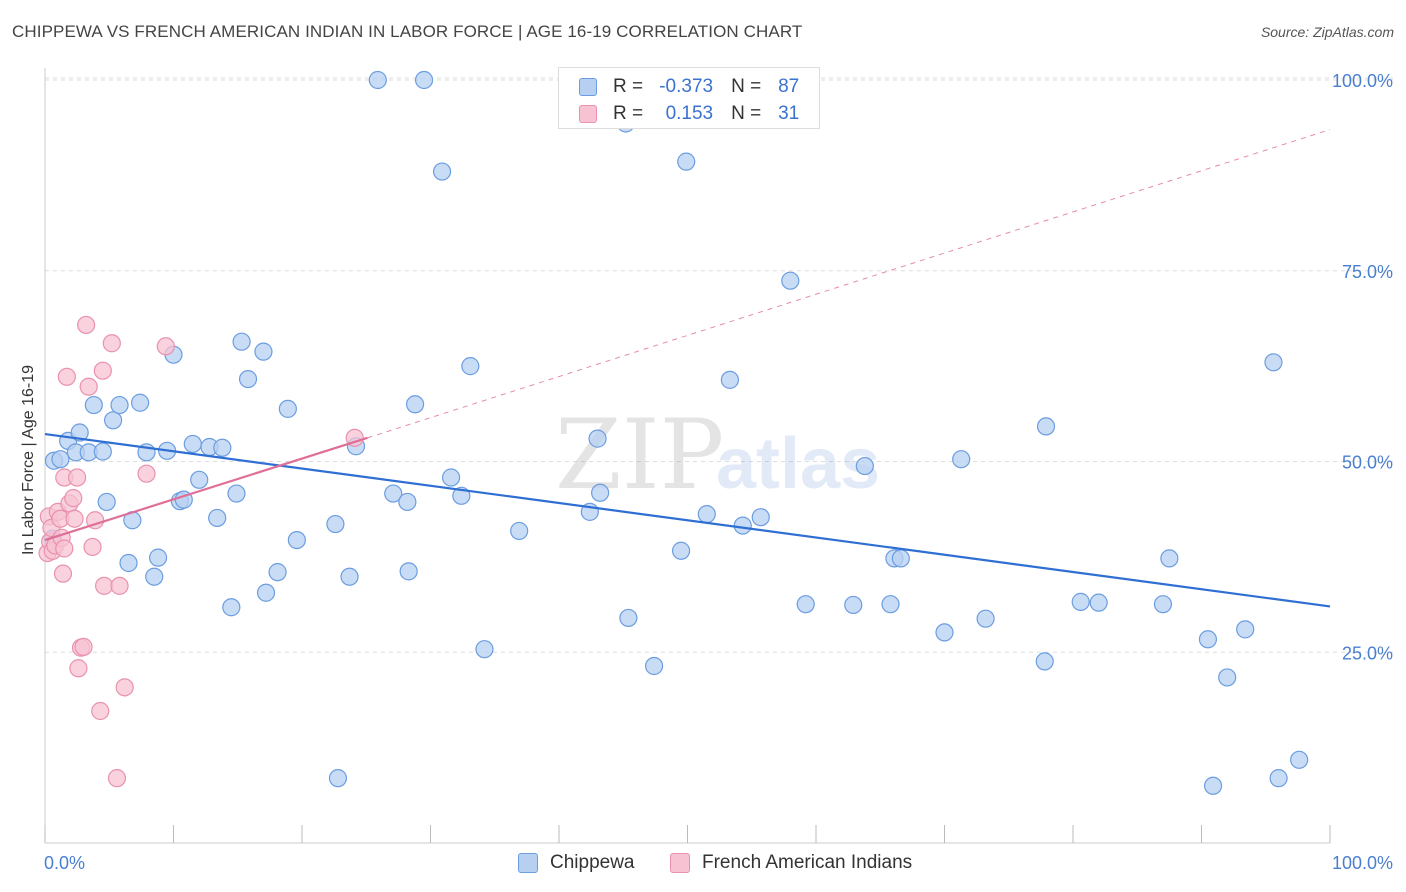 This screenshot has height=892, width=1406. I want to click on legend-n-value: 87, so click(789, 86).